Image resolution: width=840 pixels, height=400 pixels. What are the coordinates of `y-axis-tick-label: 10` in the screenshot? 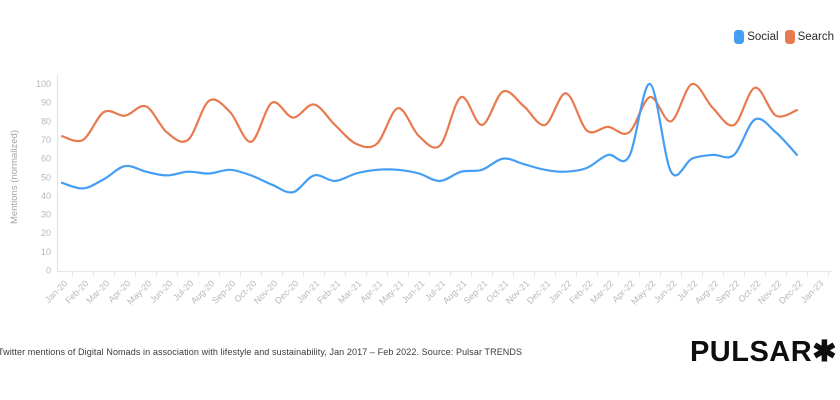 It's located at (46, 252).